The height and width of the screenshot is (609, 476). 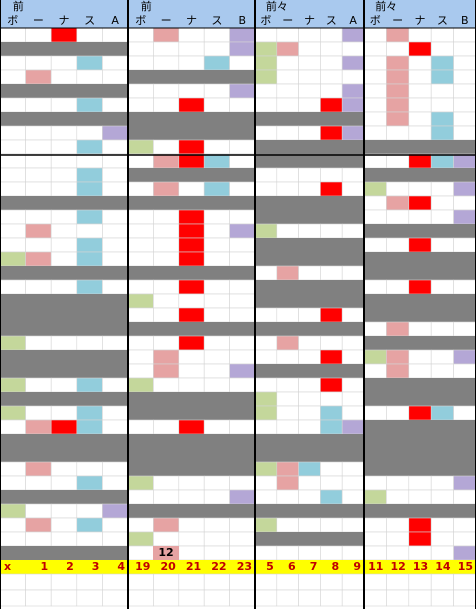 I want to click on panel-title: 前, so click(x=146, y=6).